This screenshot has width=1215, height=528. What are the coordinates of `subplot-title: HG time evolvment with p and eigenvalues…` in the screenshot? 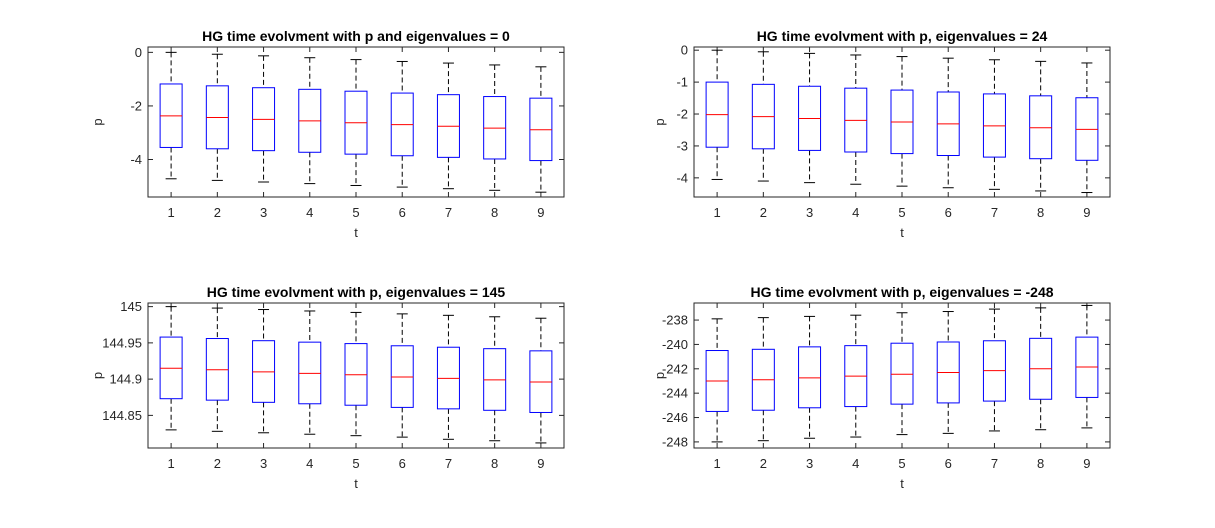 It's located at (356, 36).